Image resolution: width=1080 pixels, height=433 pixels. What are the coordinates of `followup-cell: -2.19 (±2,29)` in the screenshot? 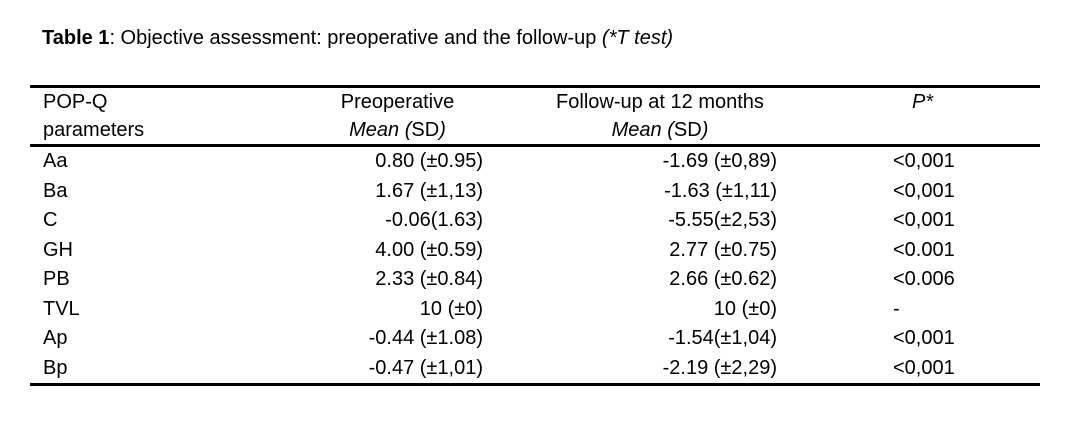 It's located at (719, 367).